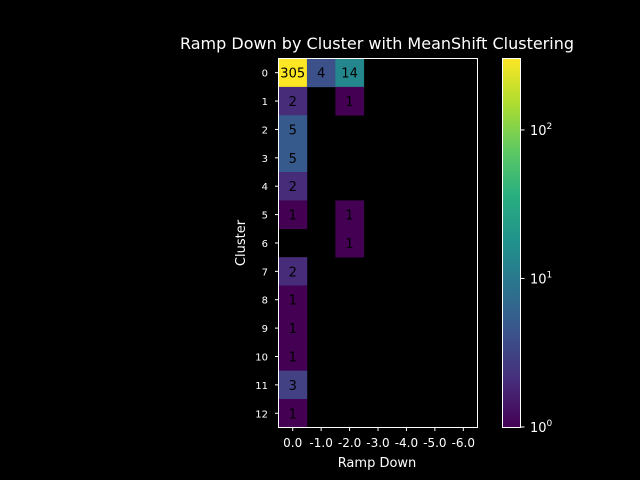 This screenshot has width=640, height=480. I want to click on colorbar-ticks: 10⁰ 10¹ 10², so click(536, 279).